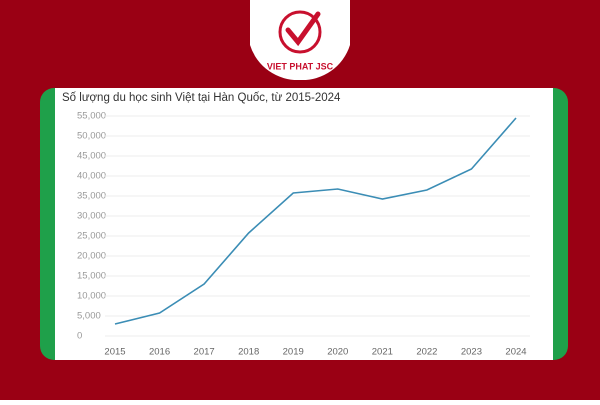 Image resolution: width=600 pixels, height=405 pixels. What do you see at coordinates (91, 296) in the screenshot?
I see `y-tick-label: 10,000` at bounding box center [91, 296].